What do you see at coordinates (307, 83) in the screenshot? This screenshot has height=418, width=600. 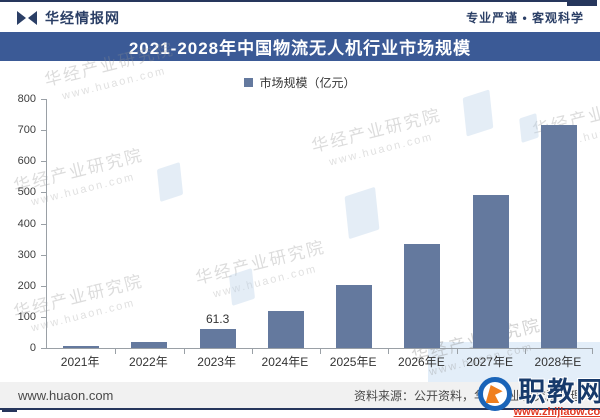 I see `legend-label: 市场规模（亿元）` at bounding box center [307, 83].